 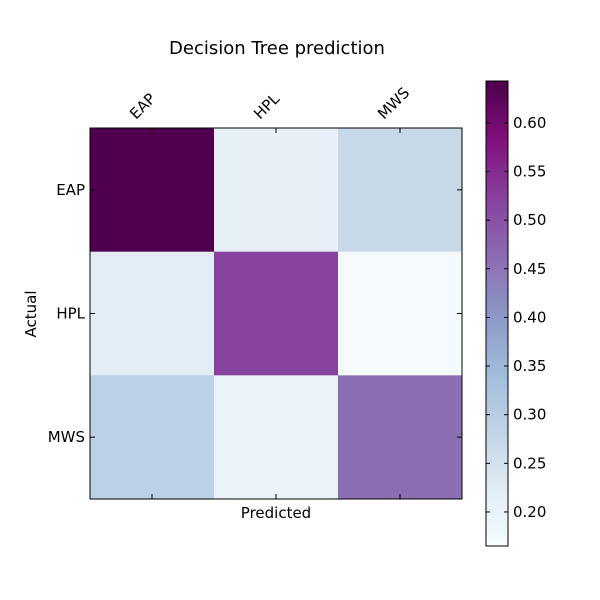 What do you see at coordinates (529, 463) in the screenshot?
I see `colorbar-tick-label: 0.25` at bounding box center [529, 463].